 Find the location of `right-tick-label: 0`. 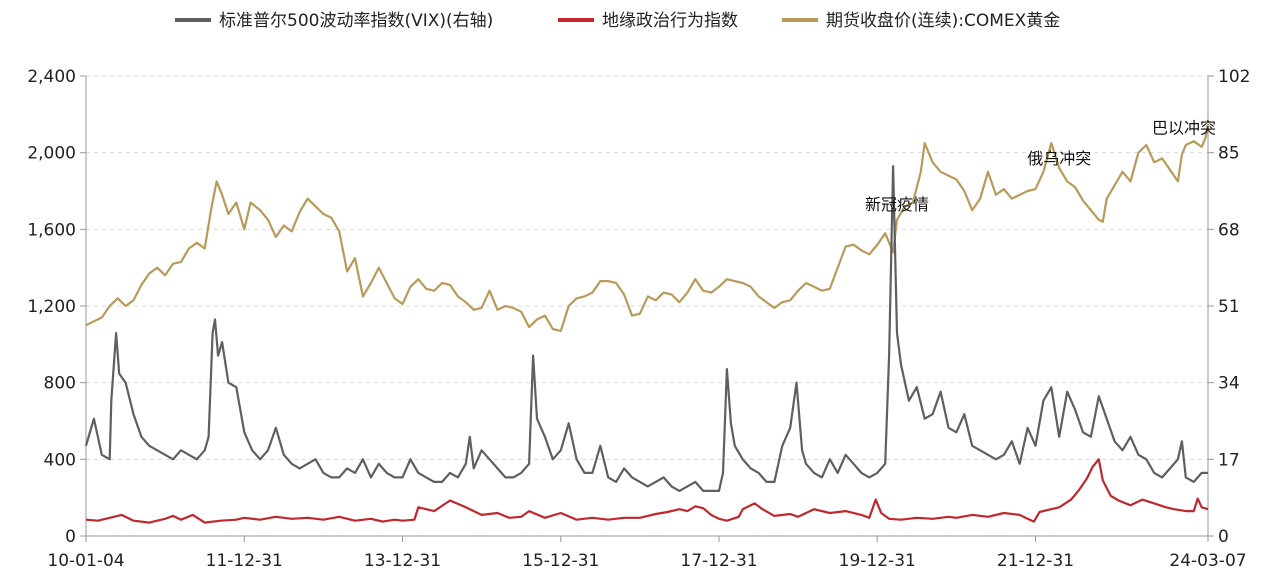

right-tick-label: 0 is located at coordinates (1223, 537).